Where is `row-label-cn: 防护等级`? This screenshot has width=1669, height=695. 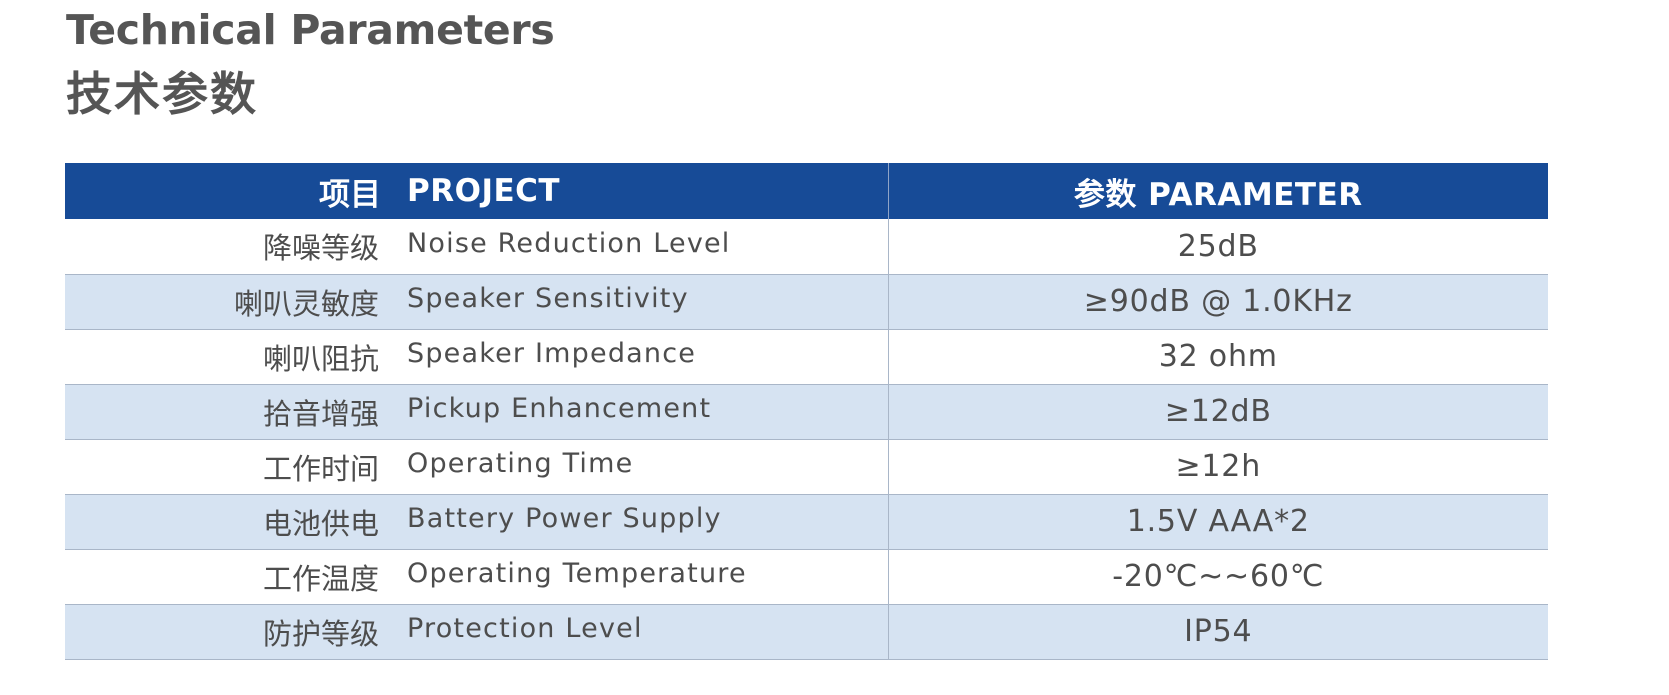 row-label-cn: 防护等级 is located at coordinates (320, 633).